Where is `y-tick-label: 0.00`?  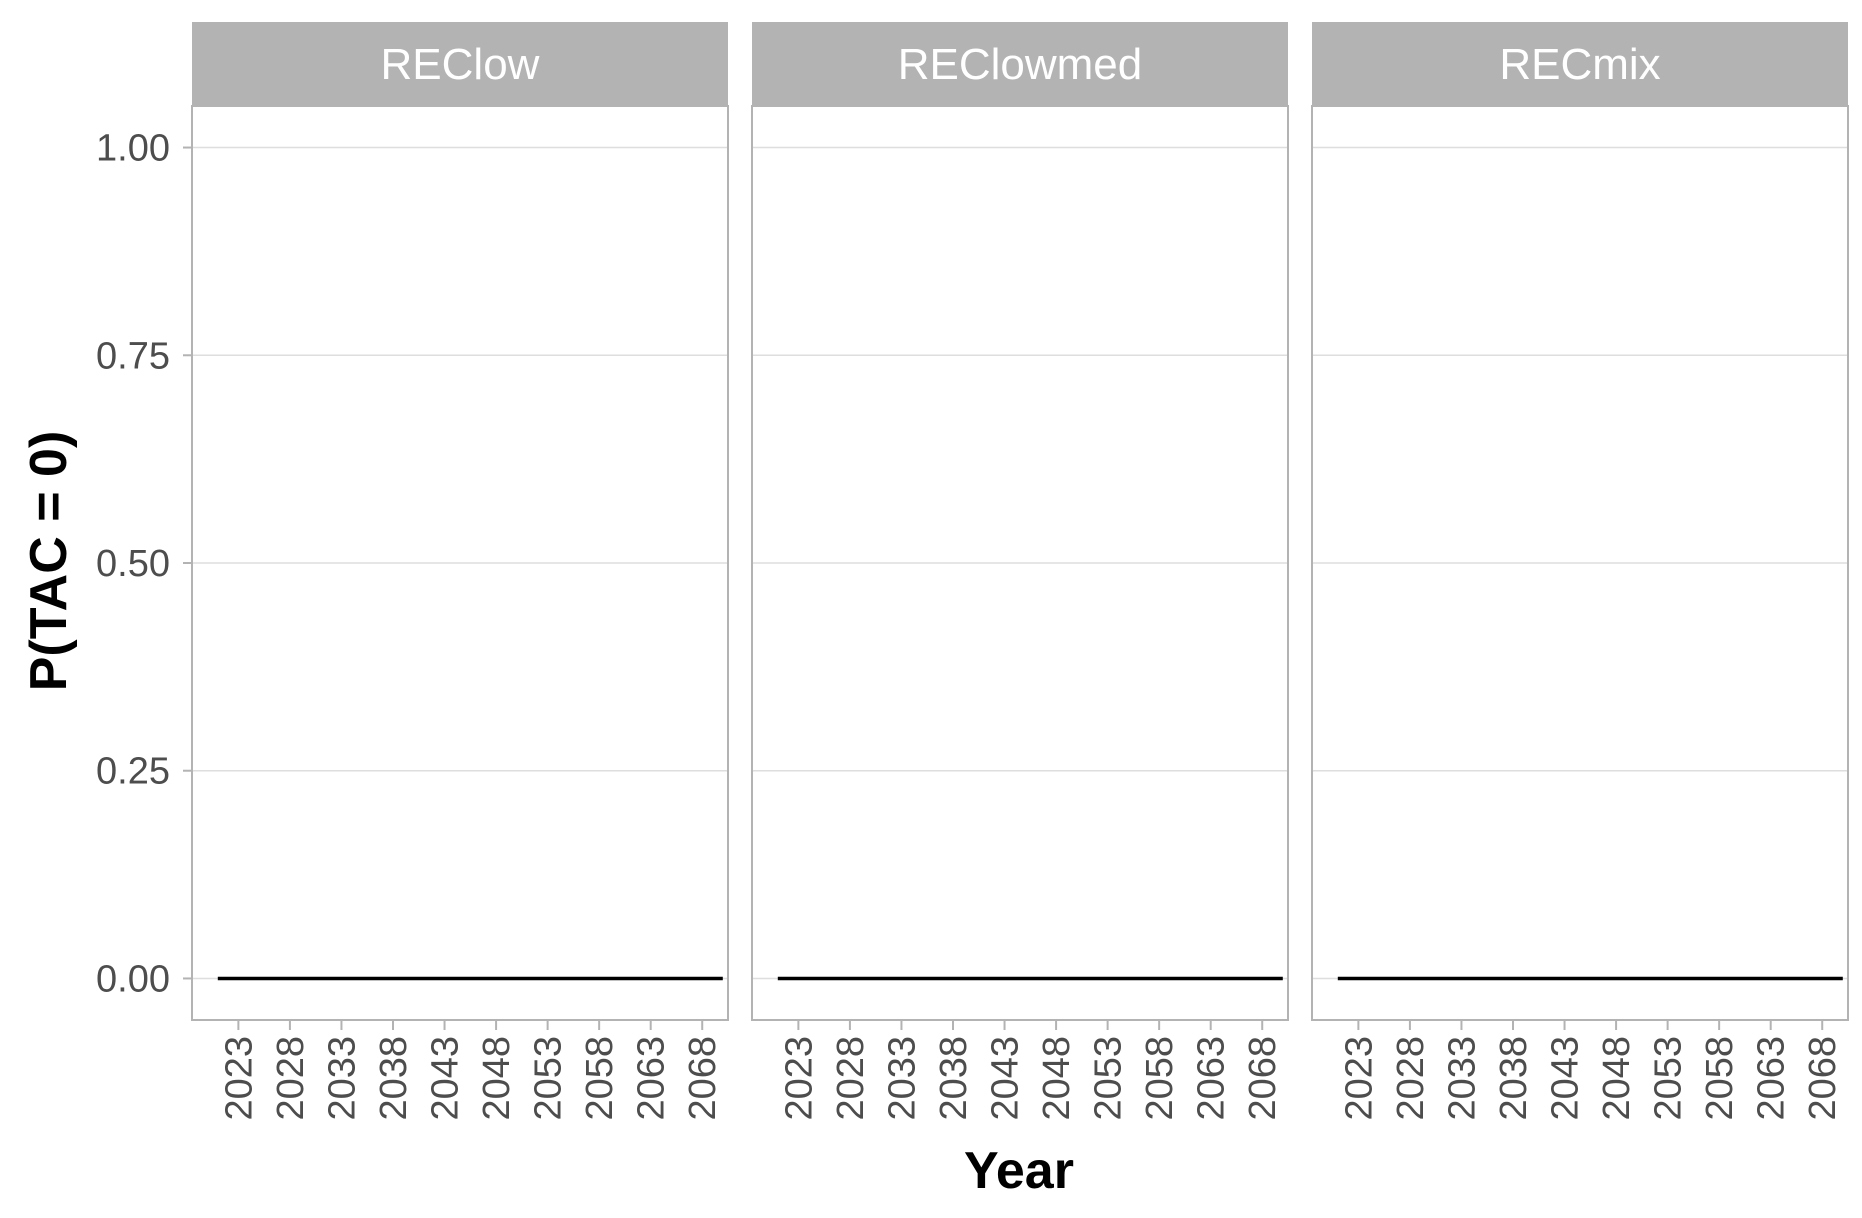 y-tick-label: 0.00 is located at coordinates (133, 979).